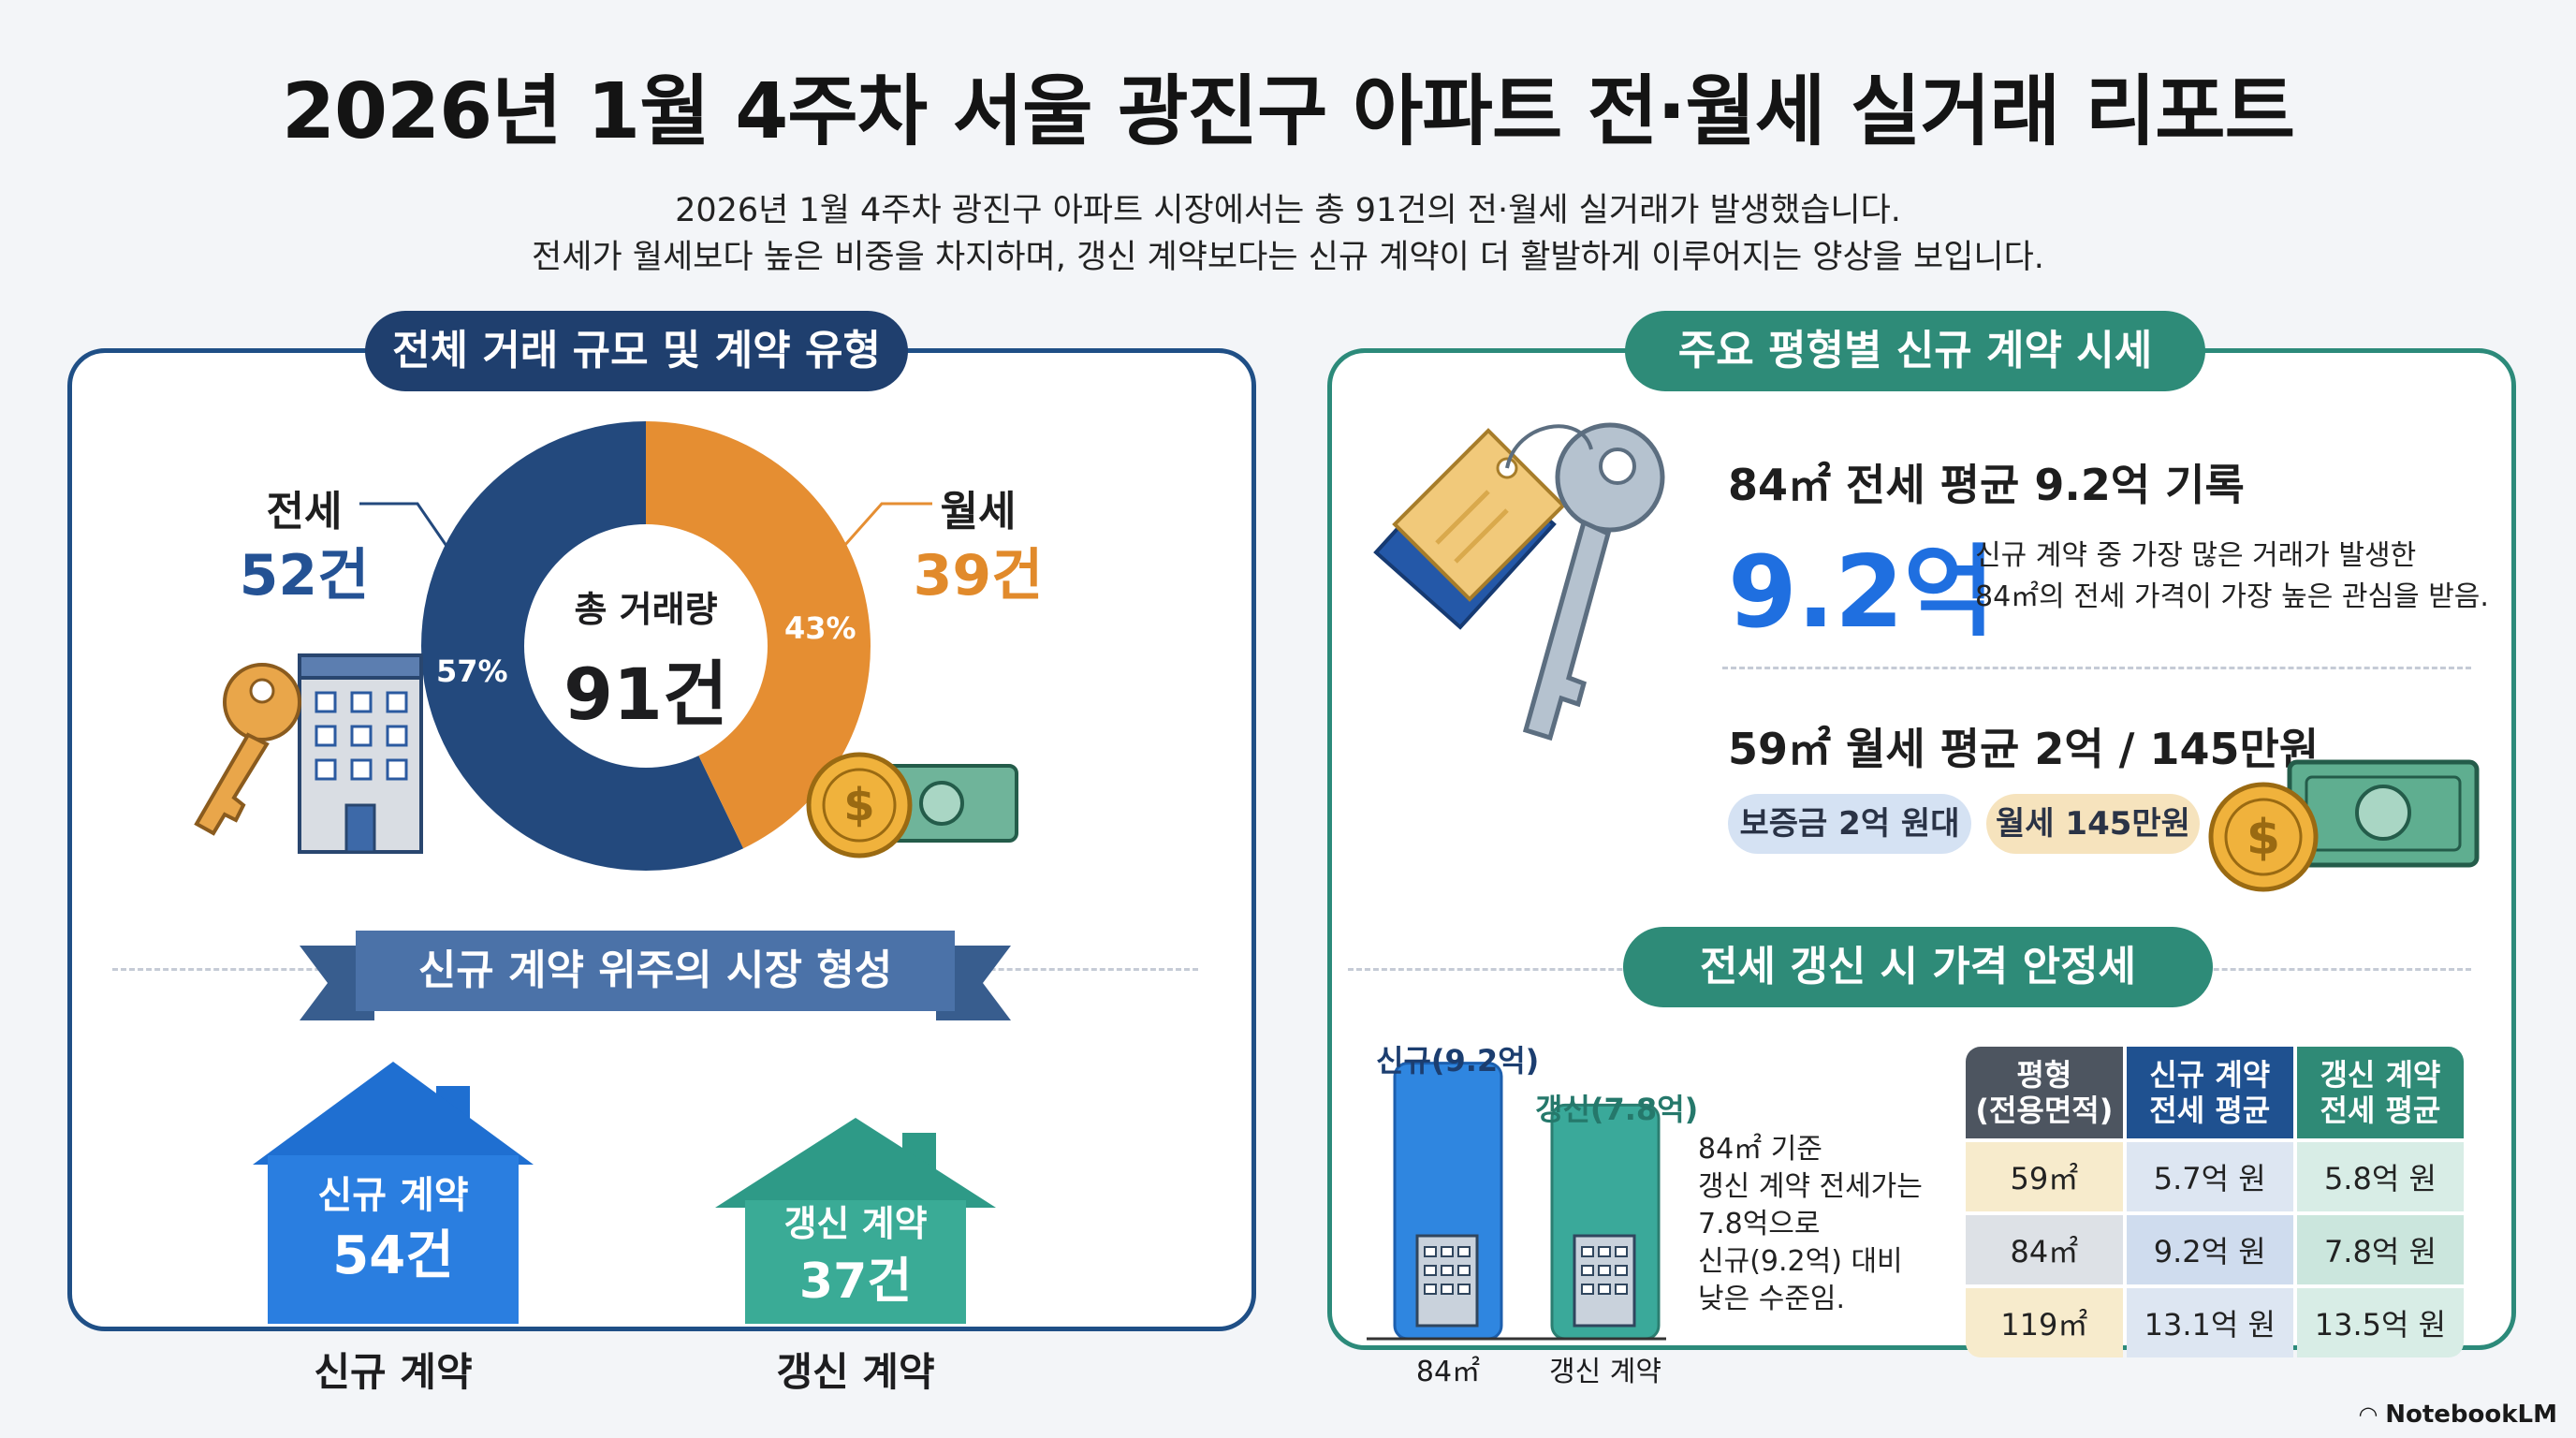 The width and height of the screenshot is (2576, 1438). What do you see at coordinates (1760, 1149) in the screenshot?
I see `note-line: 84㎡ 기준` at bounding box center [1760, 1149].